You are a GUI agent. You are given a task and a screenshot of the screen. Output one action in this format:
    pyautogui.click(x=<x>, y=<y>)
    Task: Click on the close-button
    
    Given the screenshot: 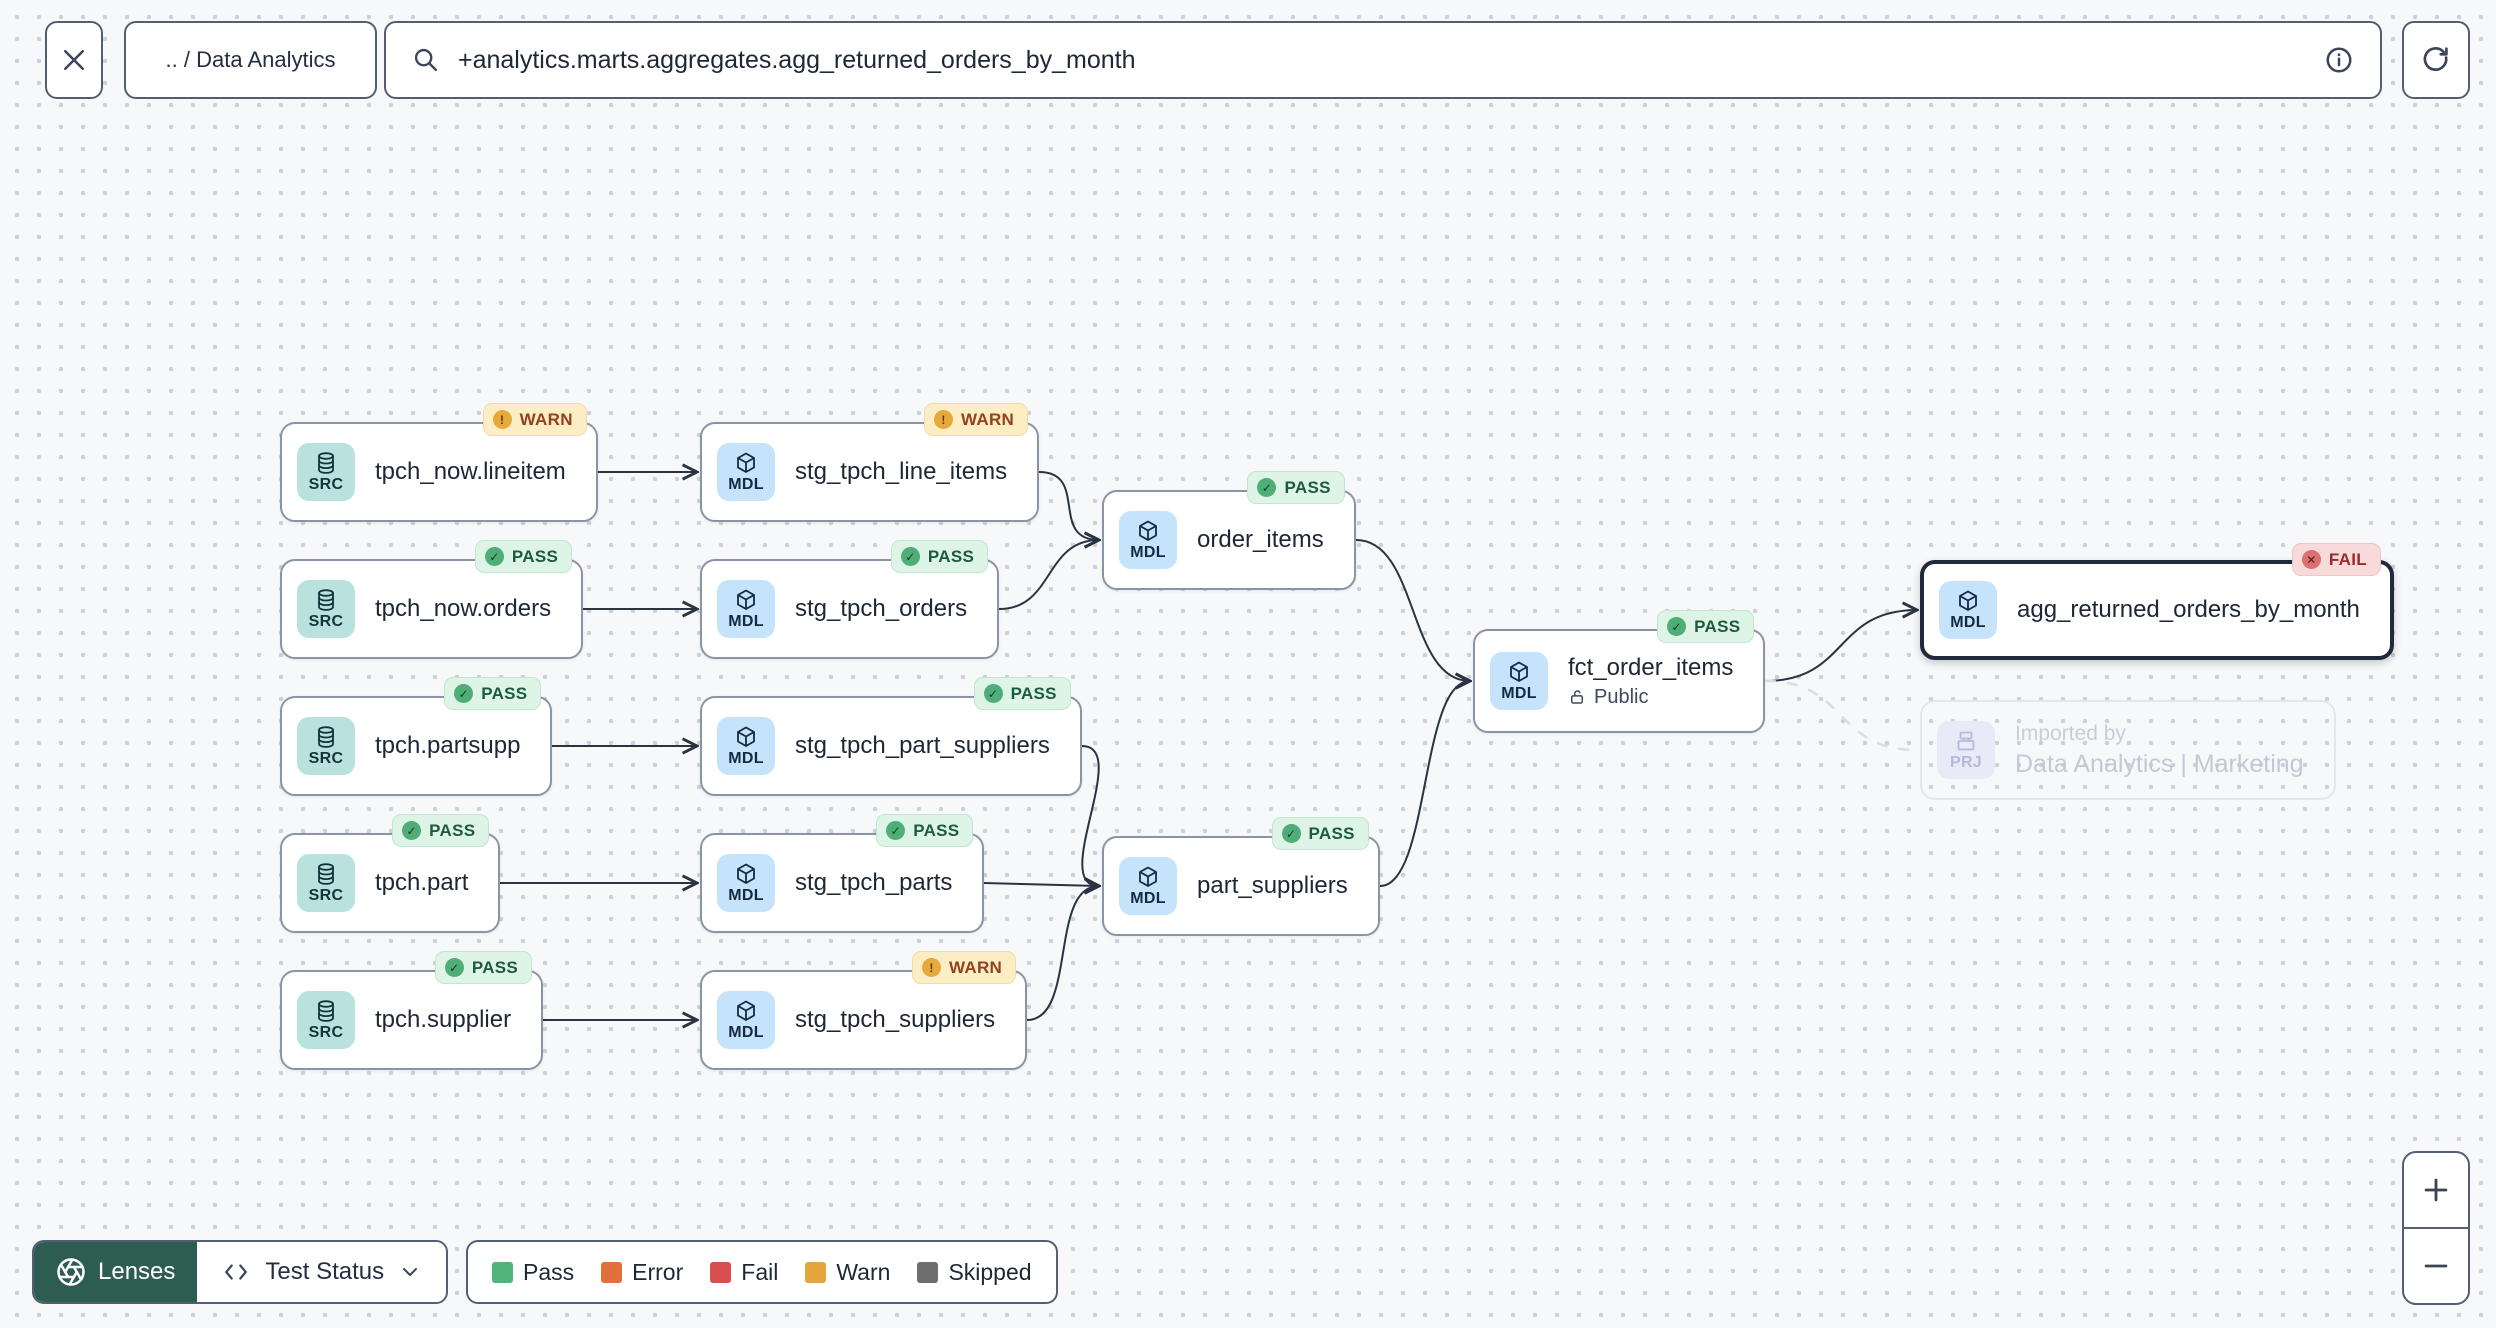 What is the action you would take?
    pyautogui.click(x=74, y=60)
    